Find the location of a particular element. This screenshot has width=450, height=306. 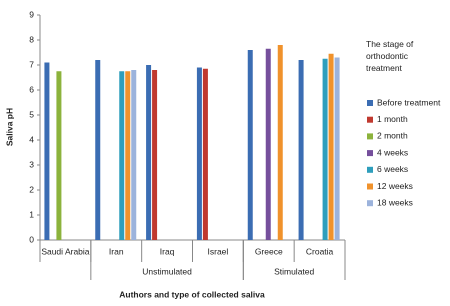

y-tick-label: 8 is located at coordinates (31, 39).